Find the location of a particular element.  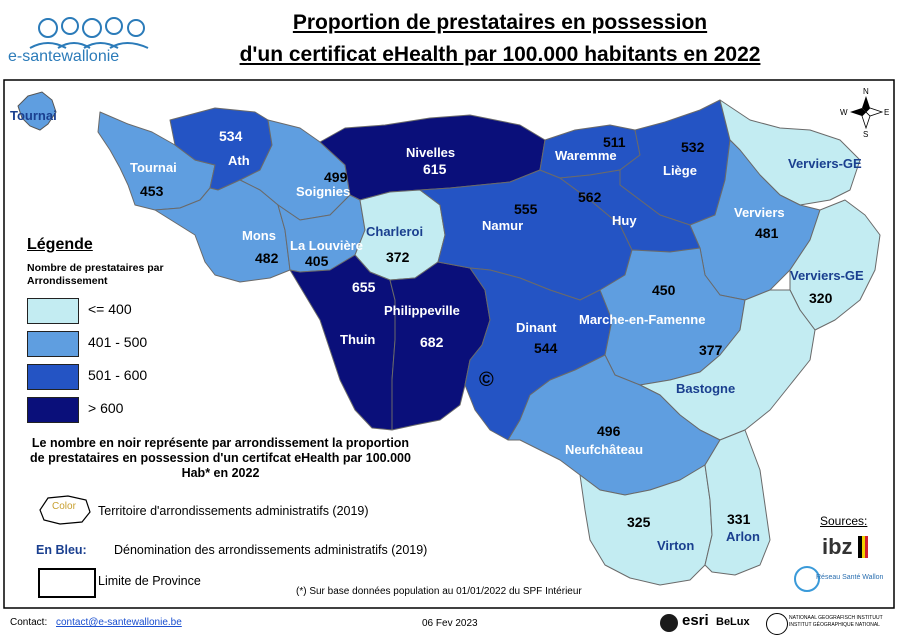

compass-e: E is located at coordinates (886, 112).